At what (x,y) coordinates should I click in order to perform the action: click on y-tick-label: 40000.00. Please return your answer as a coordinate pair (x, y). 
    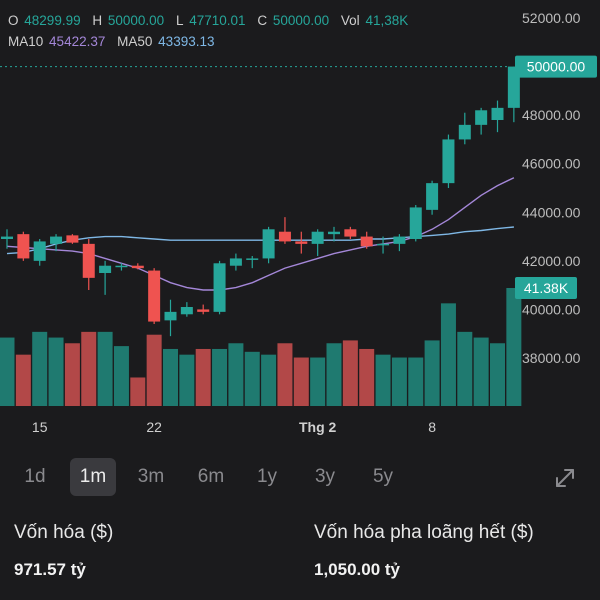
    Looking at the image, I should click on (551, 309).